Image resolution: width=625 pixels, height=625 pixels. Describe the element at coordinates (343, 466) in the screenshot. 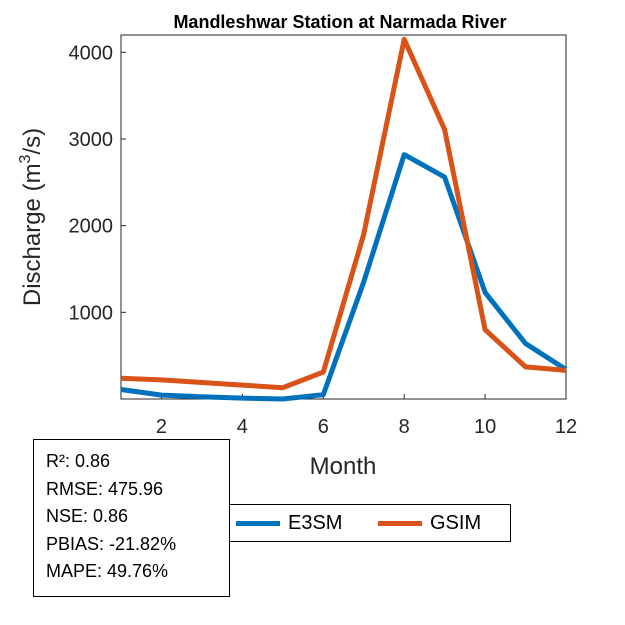

I see `x-axis-label: Month` at that location.